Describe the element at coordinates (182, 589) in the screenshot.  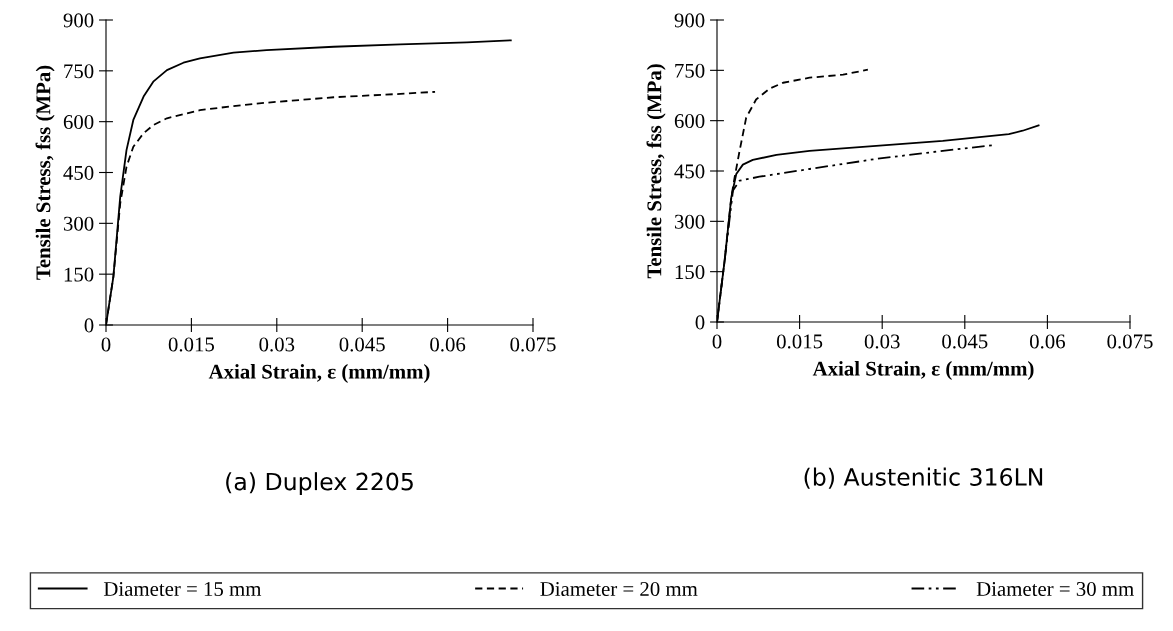
I see `legend-label: Diameter = 15 mm` at that location.